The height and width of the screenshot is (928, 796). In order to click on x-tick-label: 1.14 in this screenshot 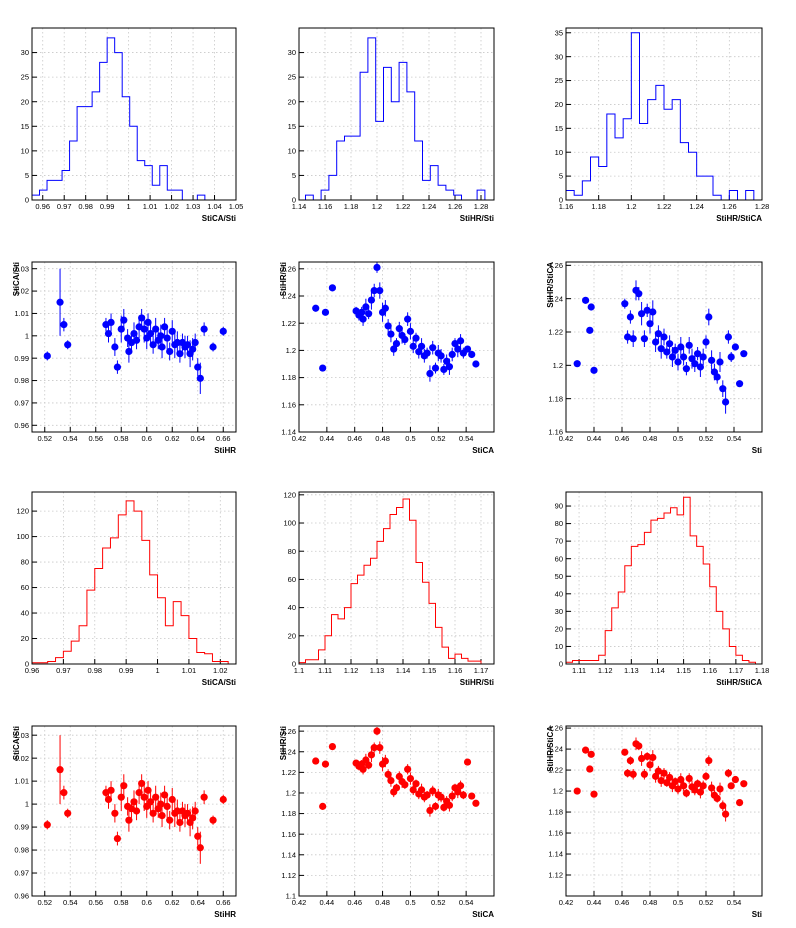, I will do `click(299, 206)`.